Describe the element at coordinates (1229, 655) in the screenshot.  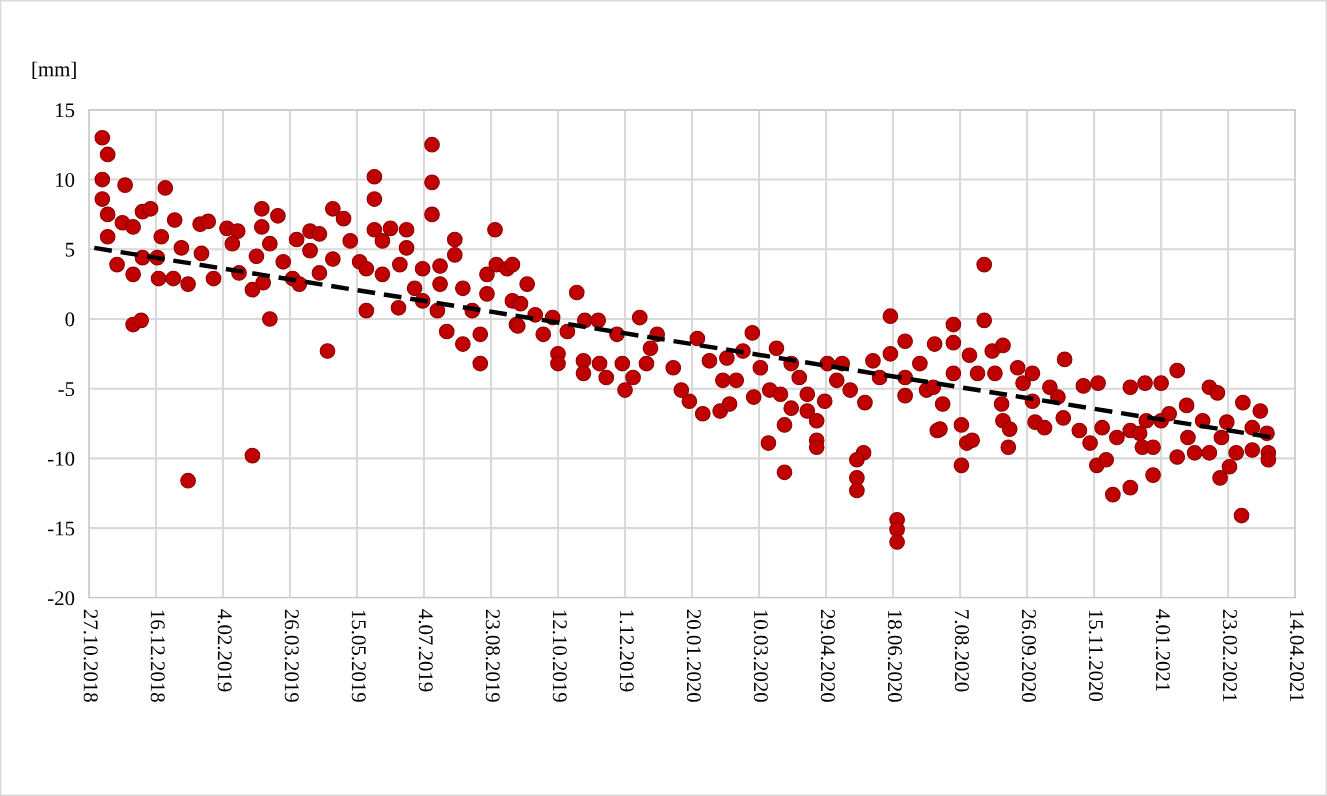
I see `x-tick-label: 23.02.2021` at that location.